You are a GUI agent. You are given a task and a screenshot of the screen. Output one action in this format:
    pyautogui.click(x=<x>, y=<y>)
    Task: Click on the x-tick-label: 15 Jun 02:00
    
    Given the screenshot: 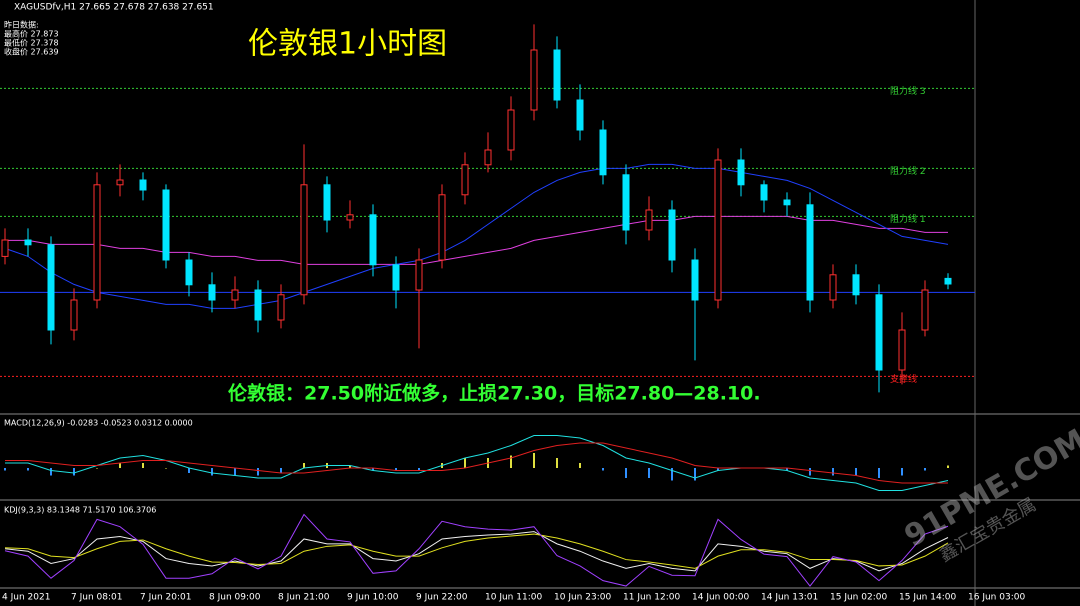 What is the action you would take?
    pyautogui.click(x=858, y=598)
    